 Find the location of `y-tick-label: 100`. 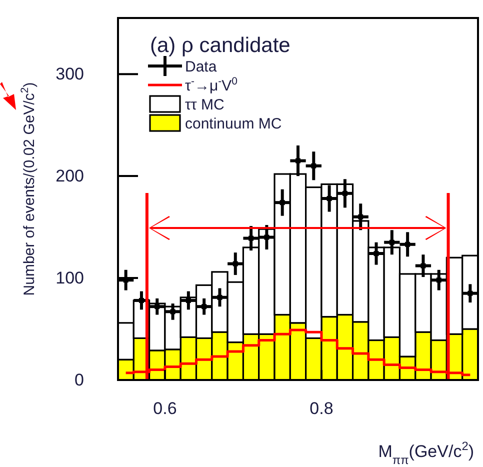

y-tick-label: 100 is located at coordinates (70, 278).